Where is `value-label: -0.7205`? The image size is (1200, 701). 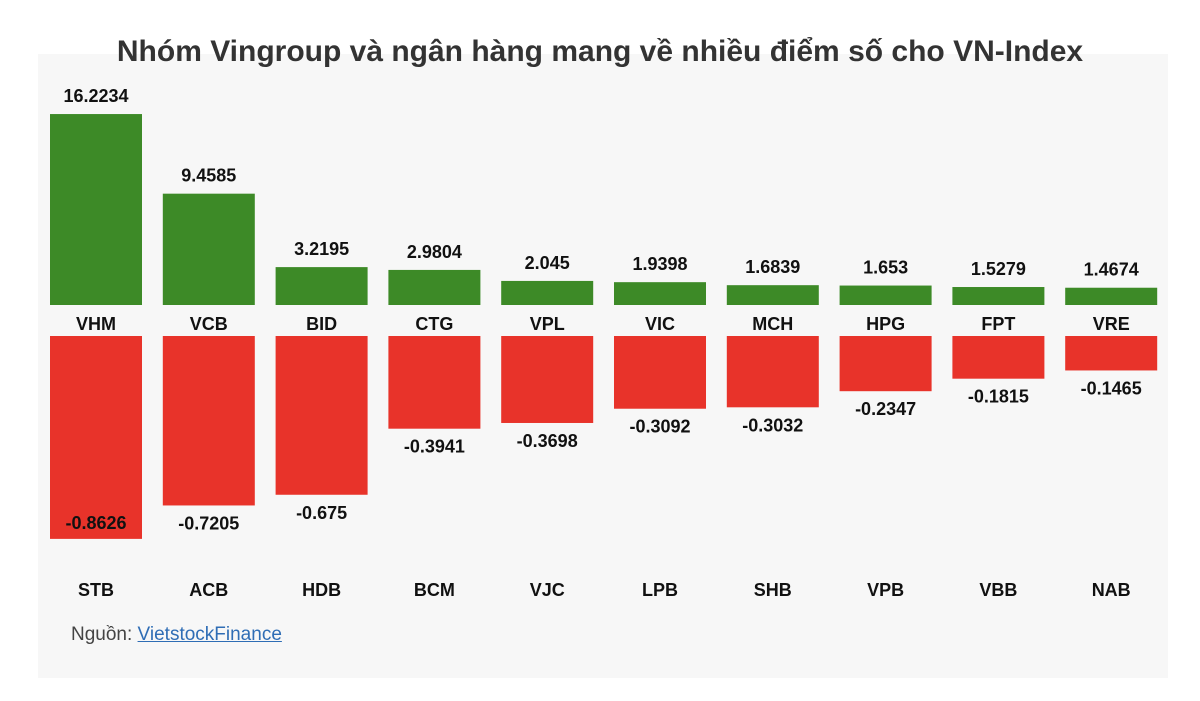
value-label: -0.7205 is located at coordinates (208, 523).